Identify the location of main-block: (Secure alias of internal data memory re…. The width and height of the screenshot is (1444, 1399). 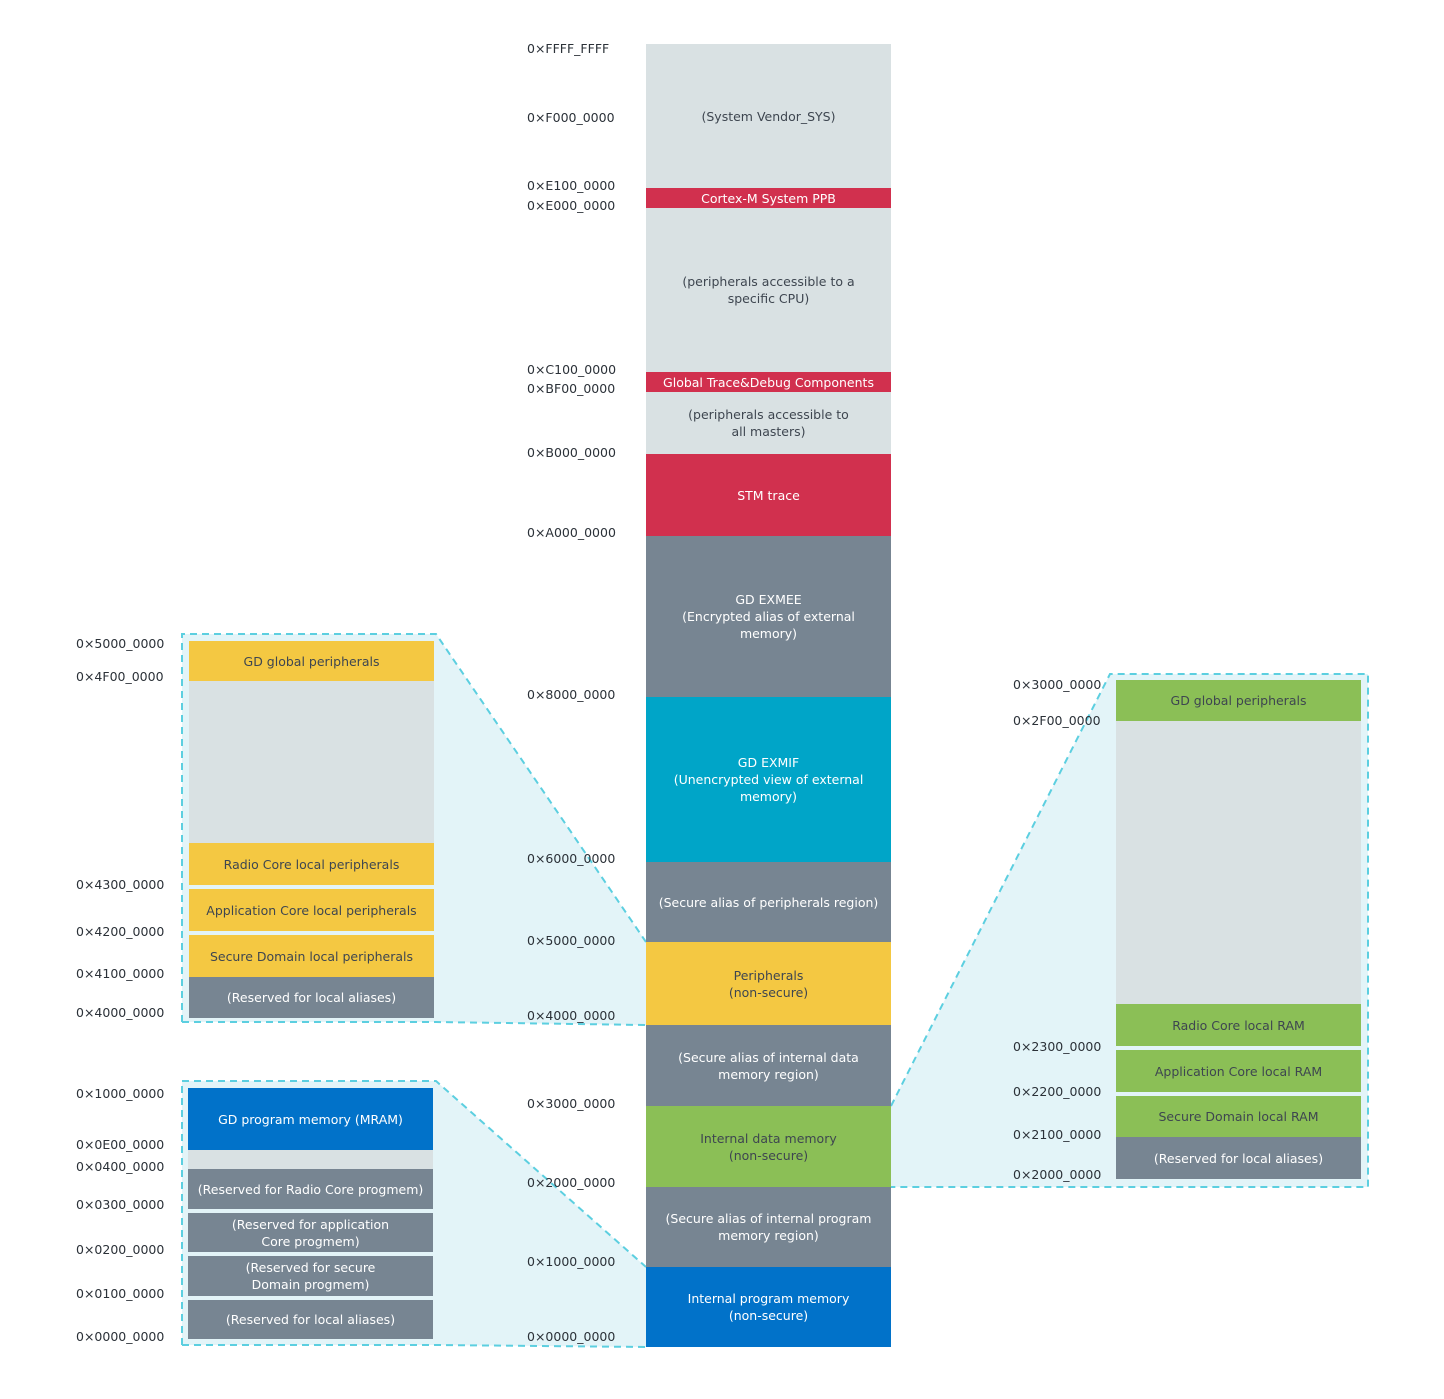
(768, 1065).